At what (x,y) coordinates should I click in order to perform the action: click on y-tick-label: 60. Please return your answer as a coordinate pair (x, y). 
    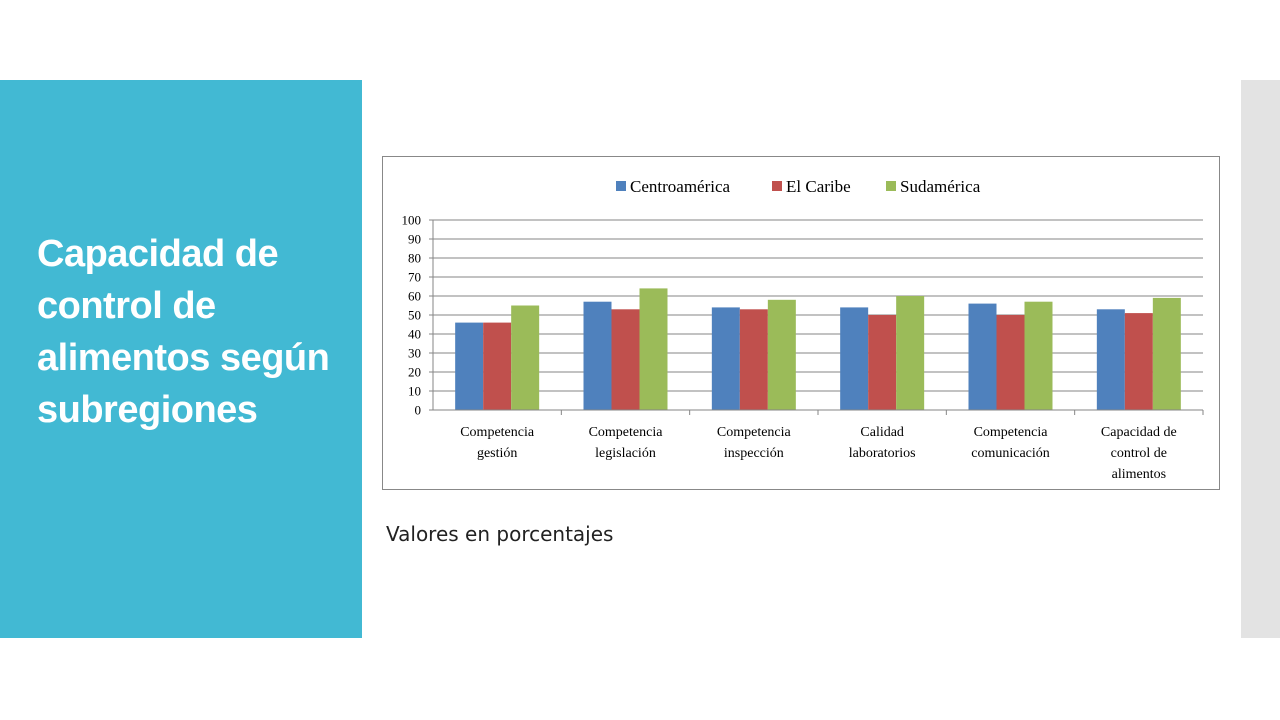
    Looking at the image, I should click on (414, 296).